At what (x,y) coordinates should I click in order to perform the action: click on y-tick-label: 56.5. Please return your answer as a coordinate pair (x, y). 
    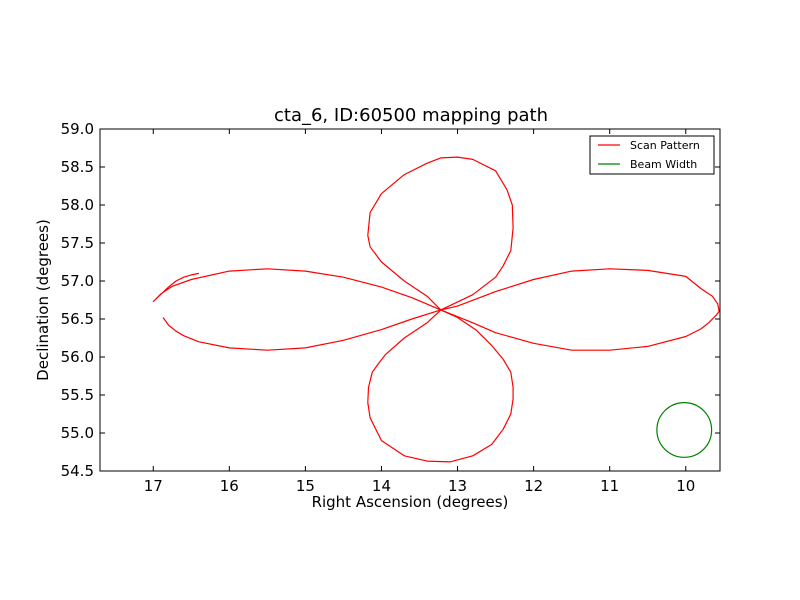
    Looking at the image, I should click on (77, 319).